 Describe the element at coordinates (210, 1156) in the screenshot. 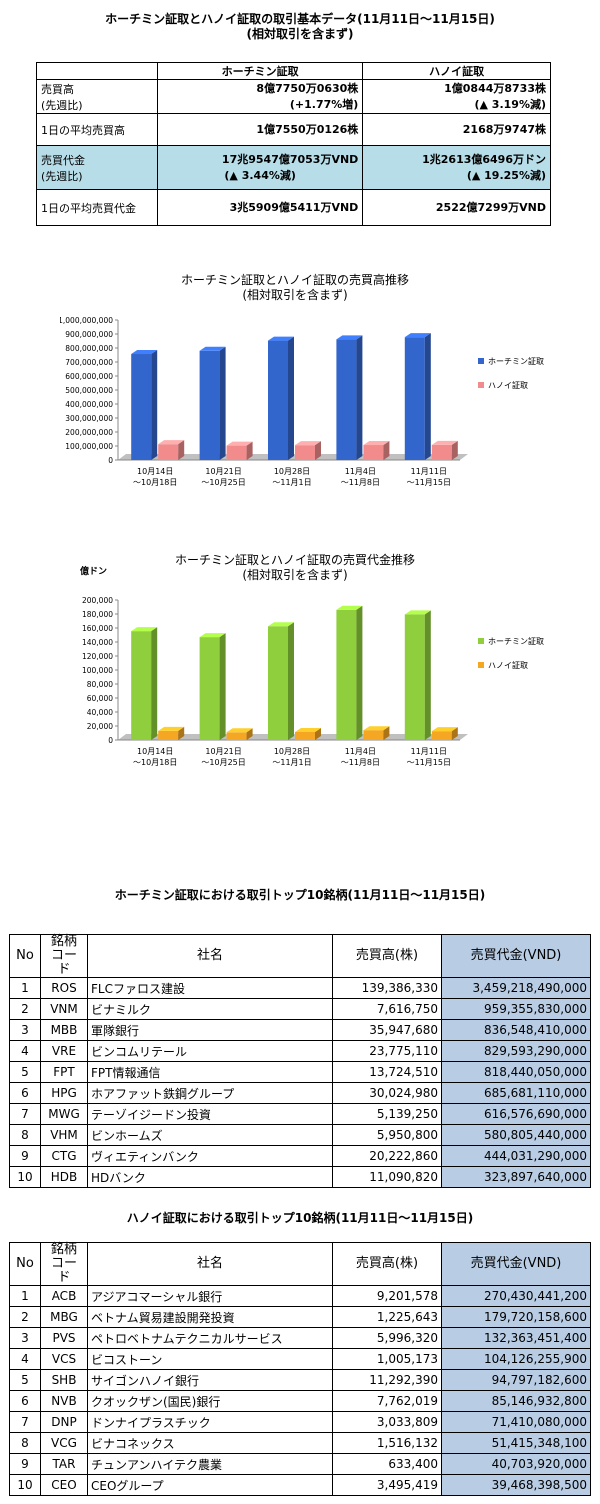

I see `row-company-name: ヴィエティンバンク` at that location.